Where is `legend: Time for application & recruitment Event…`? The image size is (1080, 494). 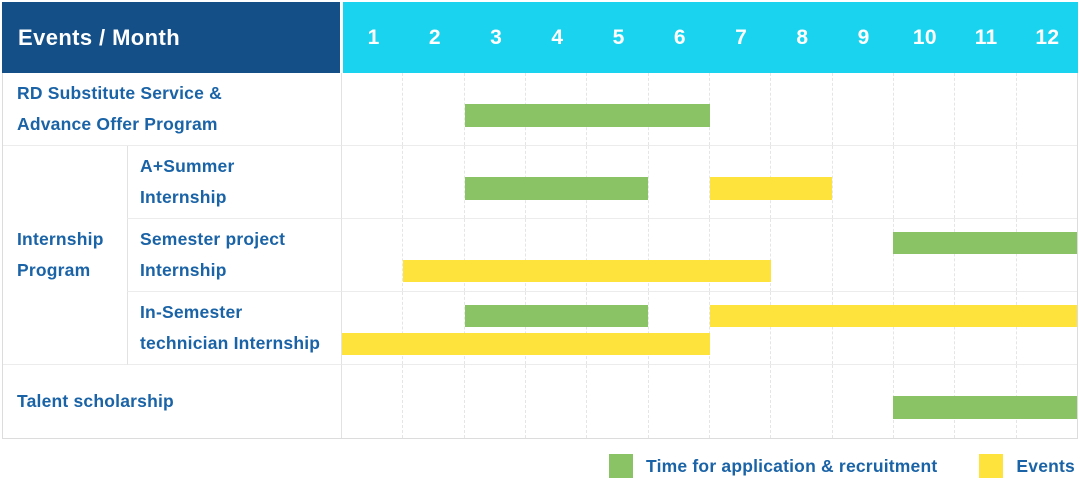 legend: Time for application & recruitment Event… is located at coordinates (540, 466).